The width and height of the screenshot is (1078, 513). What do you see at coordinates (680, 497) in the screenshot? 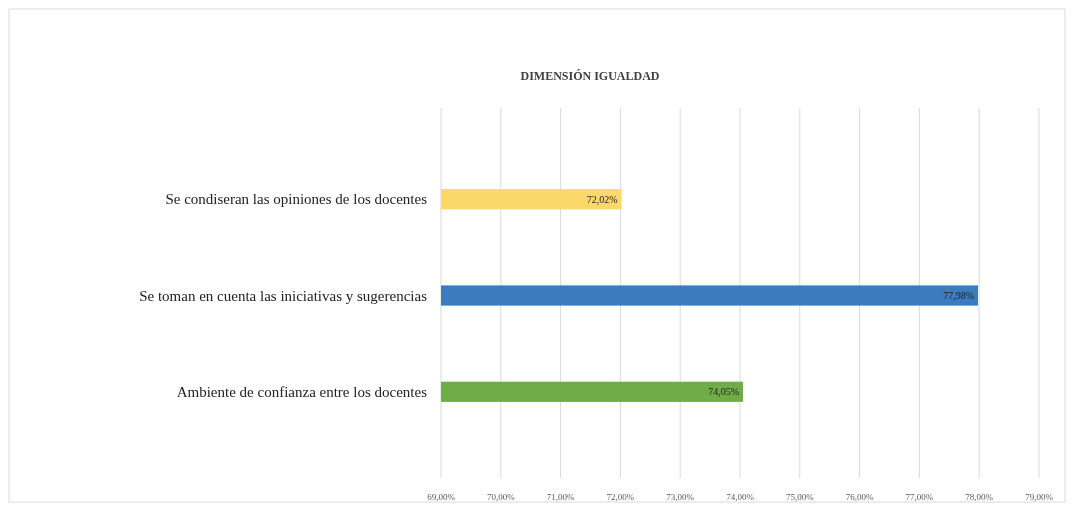
I see `x-tick-label: 73,00%` at bounding box center [680, 497].